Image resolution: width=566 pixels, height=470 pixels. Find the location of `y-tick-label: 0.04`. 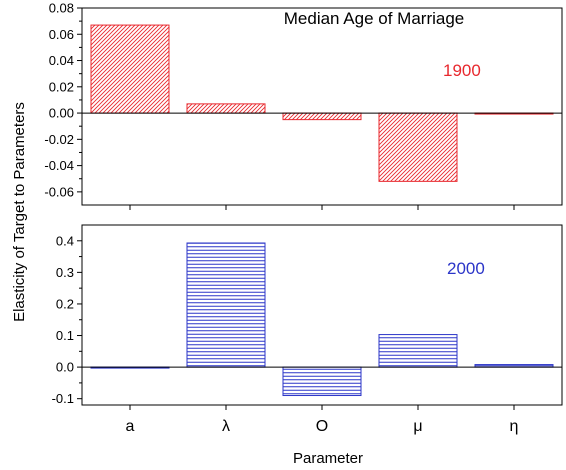

y-tick-label: 0.04 is located at coordinates (61, 60).